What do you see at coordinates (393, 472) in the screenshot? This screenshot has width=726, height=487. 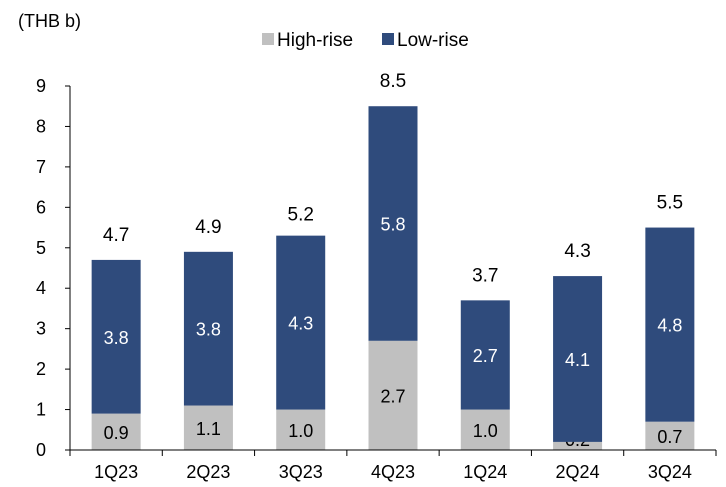 I see `x-tick-label: 4Q23` at bounding box center [393, 472].